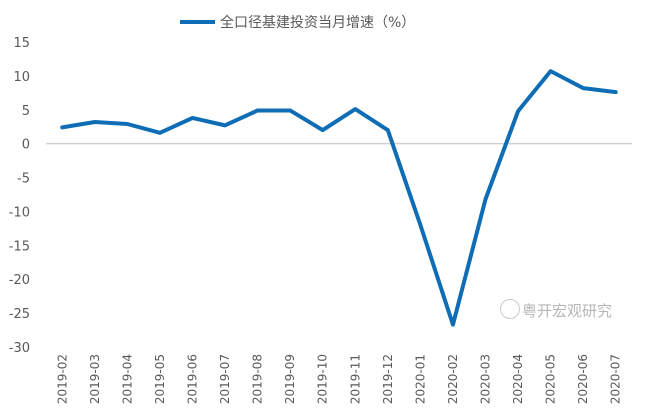 The width and height of the screenshot is (652, 416). Describe the element at coordinates (486, 379) in the screenshot. I see `x-tick-label: 2020-03` at that location.